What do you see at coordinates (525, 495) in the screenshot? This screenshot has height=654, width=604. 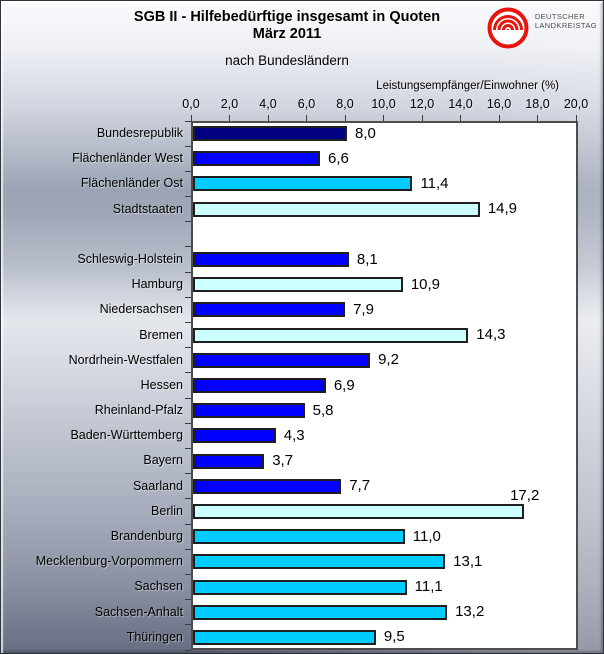 I see `bar-value-label: 17,2` at bounding box center [525, 495].